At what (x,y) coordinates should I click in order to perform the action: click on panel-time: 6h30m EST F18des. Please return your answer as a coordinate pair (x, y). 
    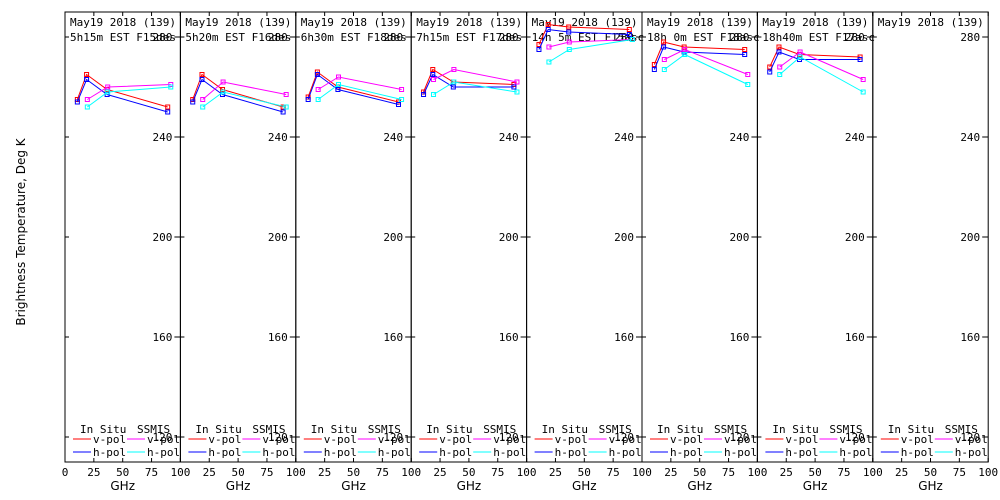
    Looking at the image, I should click on (354, 37).